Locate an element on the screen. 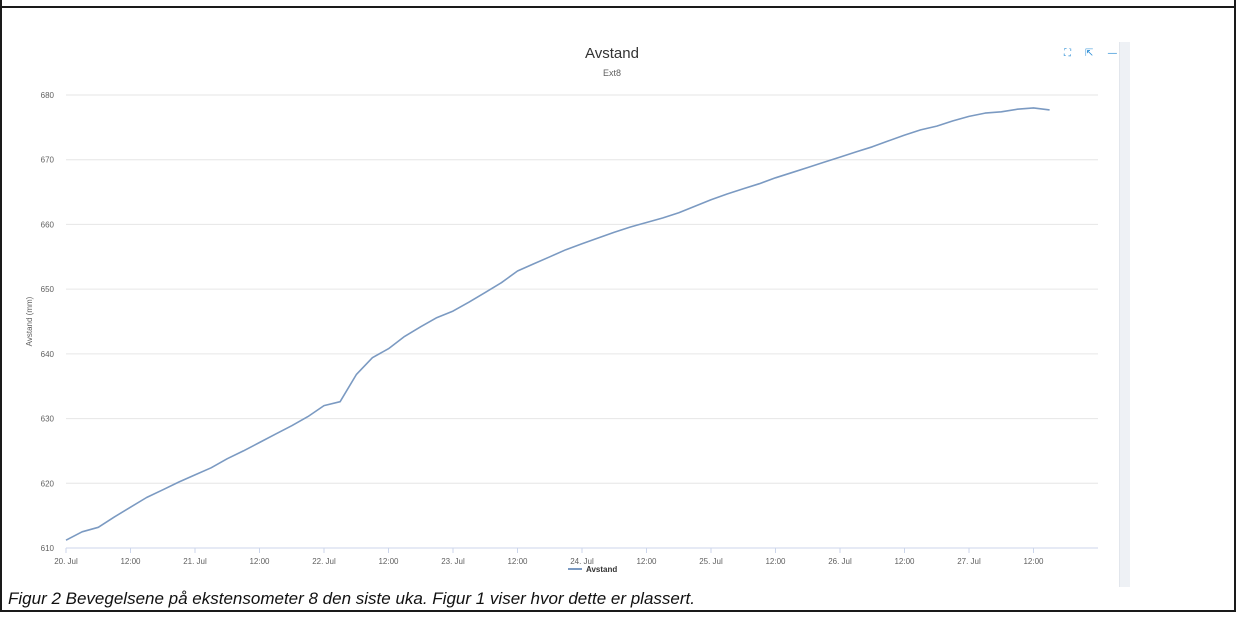  x-tick-label: 23. Jul is located at coordinates (453, 561).